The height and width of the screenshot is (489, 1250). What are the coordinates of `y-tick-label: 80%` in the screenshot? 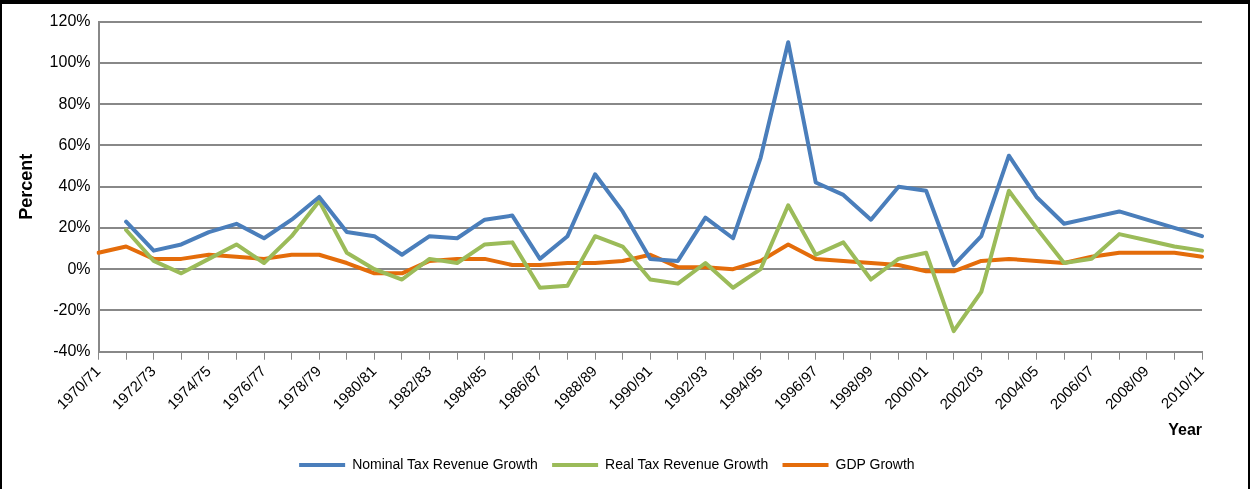 It's located at (74, 103).